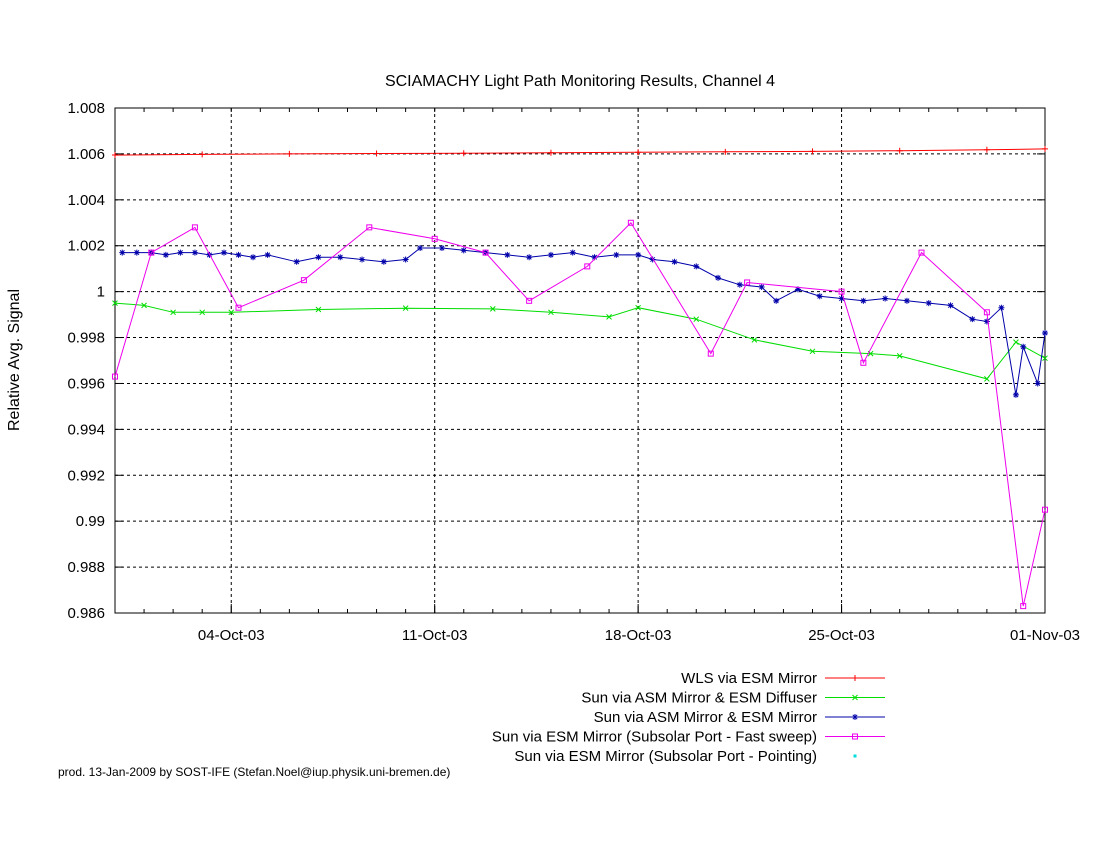 The height and width of the screenshot is (850, 1100). I want to click on y-tick-label: 0.988, so click(86, 567).